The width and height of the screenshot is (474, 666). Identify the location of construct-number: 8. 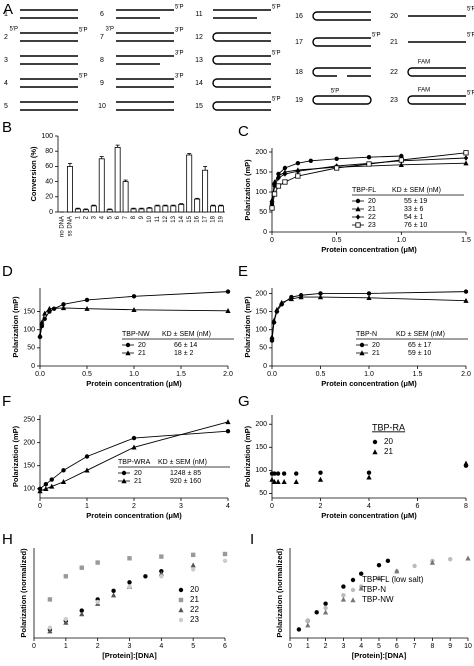
(102, 60).